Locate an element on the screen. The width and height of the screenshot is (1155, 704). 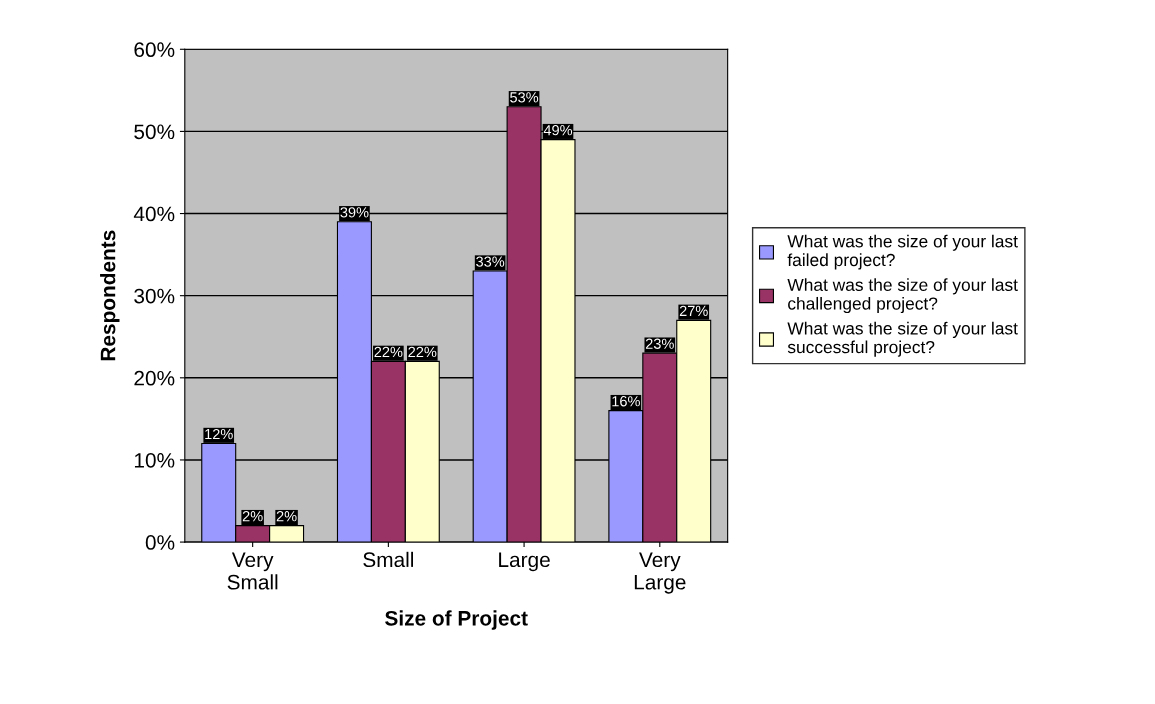
y-tick-label: 60% is located at coordinates (154, 50).